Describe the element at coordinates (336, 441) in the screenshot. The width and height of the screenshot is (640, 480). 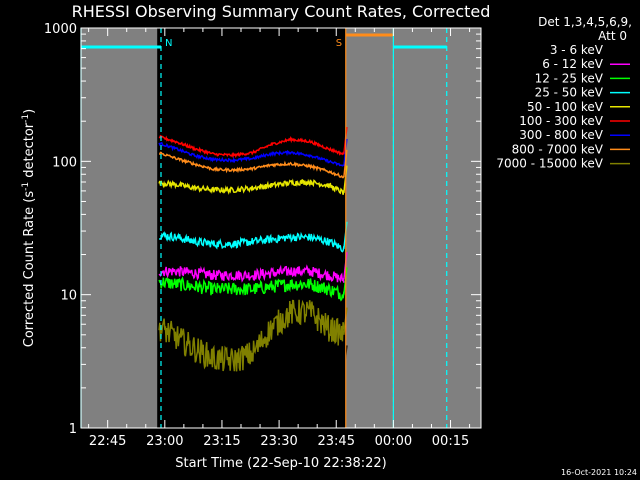
I see `x-tick-label: 23:45` at that location.